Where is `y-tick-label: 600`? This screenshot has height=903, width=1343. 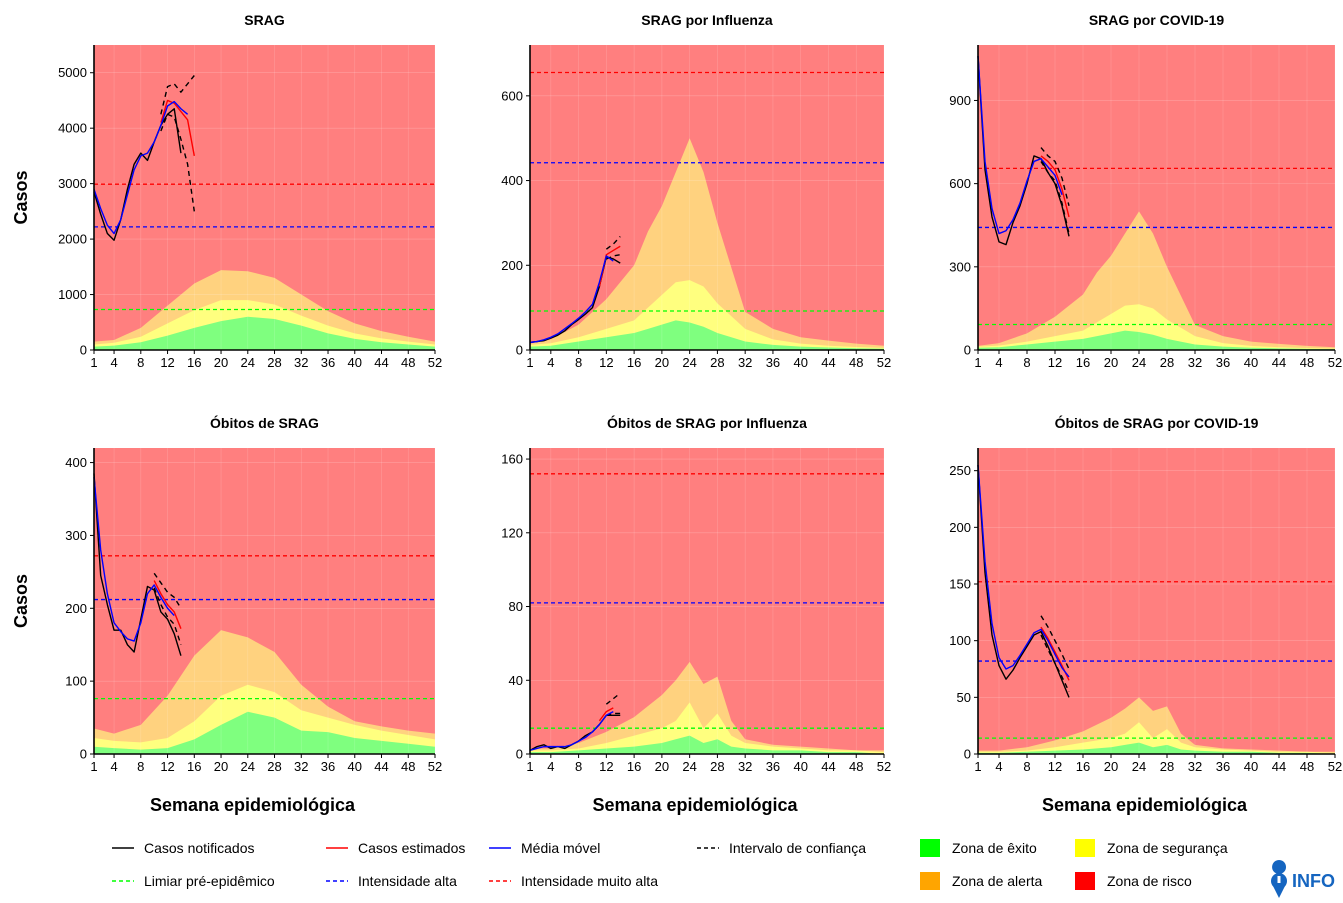
y-tick-label: 600 is located at coordinates (512, 95).